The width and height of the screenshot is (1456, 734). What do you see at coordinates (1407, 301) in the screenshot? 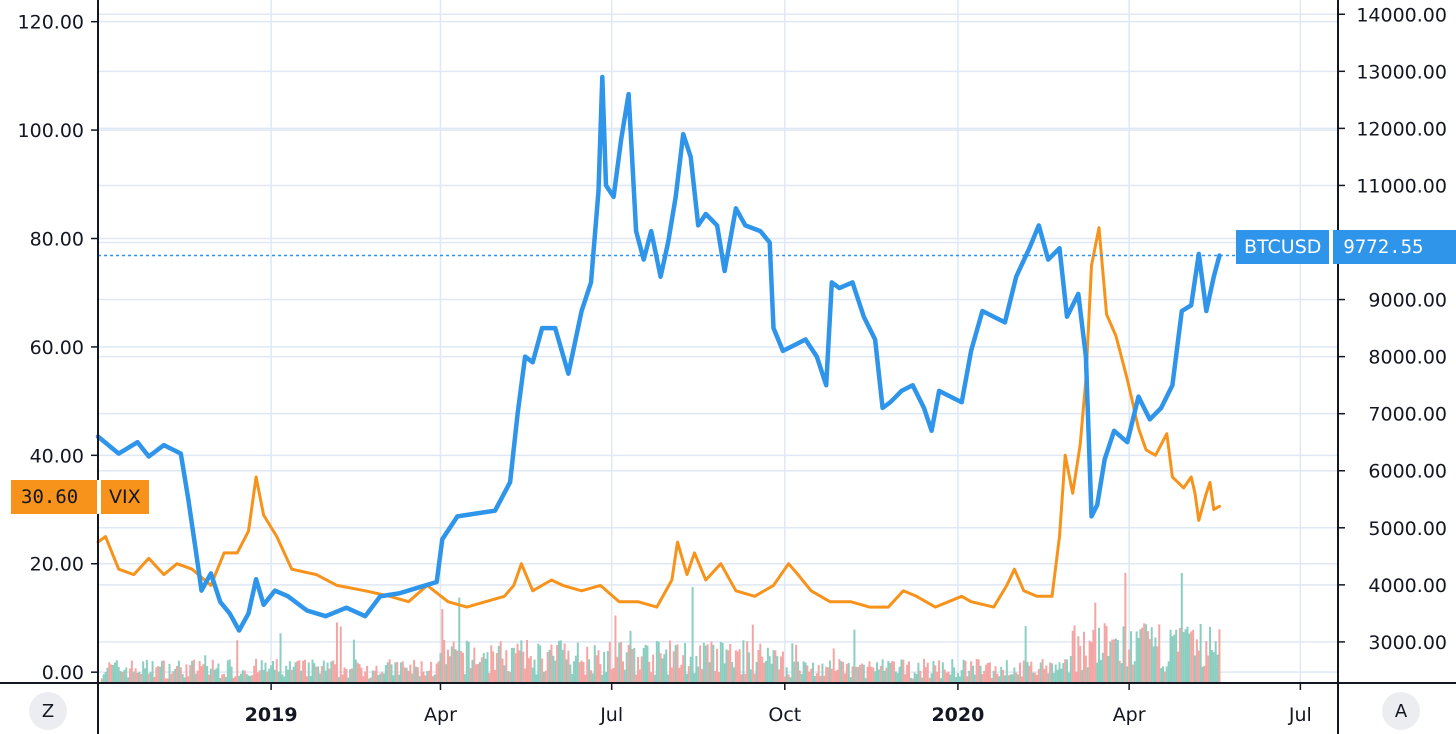
I see `right-tick-label: 9000.00` at bounding box center [1407, 301].